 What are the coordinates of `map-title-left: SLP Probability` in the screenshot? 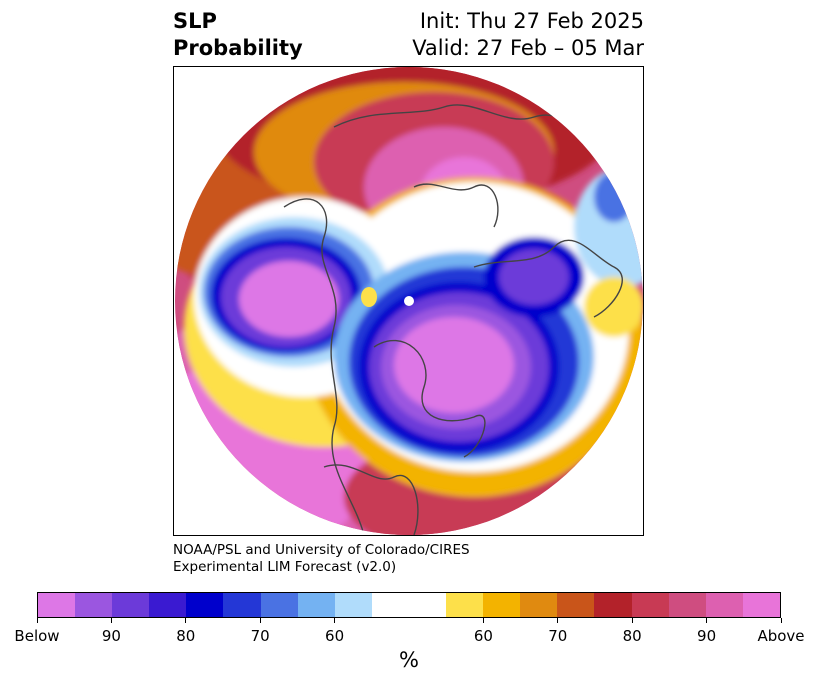 It's located at (238, 35).